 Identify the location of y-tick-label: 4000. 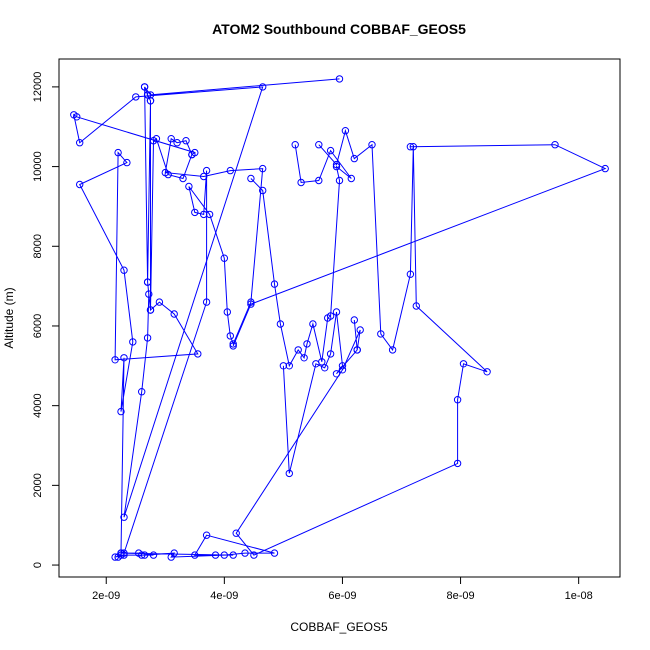
(38, 405).